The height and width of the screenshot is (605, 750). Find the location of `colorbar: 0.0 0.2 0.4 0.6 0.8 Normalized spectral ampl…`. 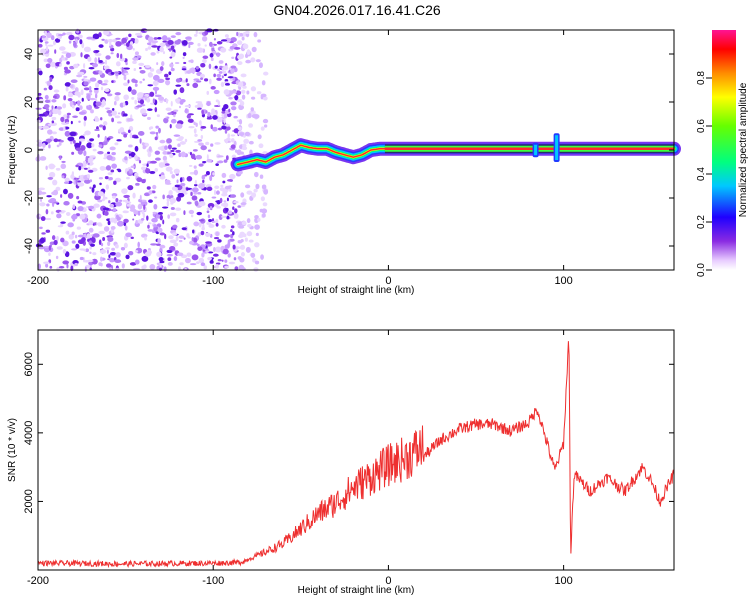

colorbar: 0.0 0.2 0.4 0.6 0.8 Normalized spectral ampl… is located at coordinates (722, 153).